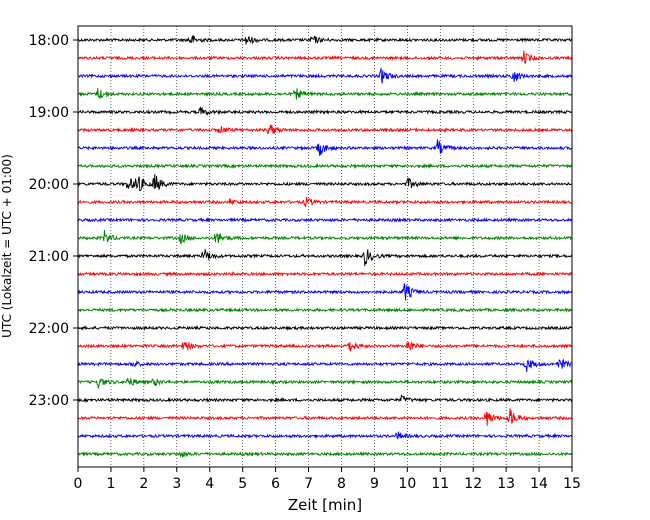 The height and width of the screenshot is (520, 650). Describe the element at coordinates (407, 484) in the screenshot. I see `x-tick-label: 10` at that location.